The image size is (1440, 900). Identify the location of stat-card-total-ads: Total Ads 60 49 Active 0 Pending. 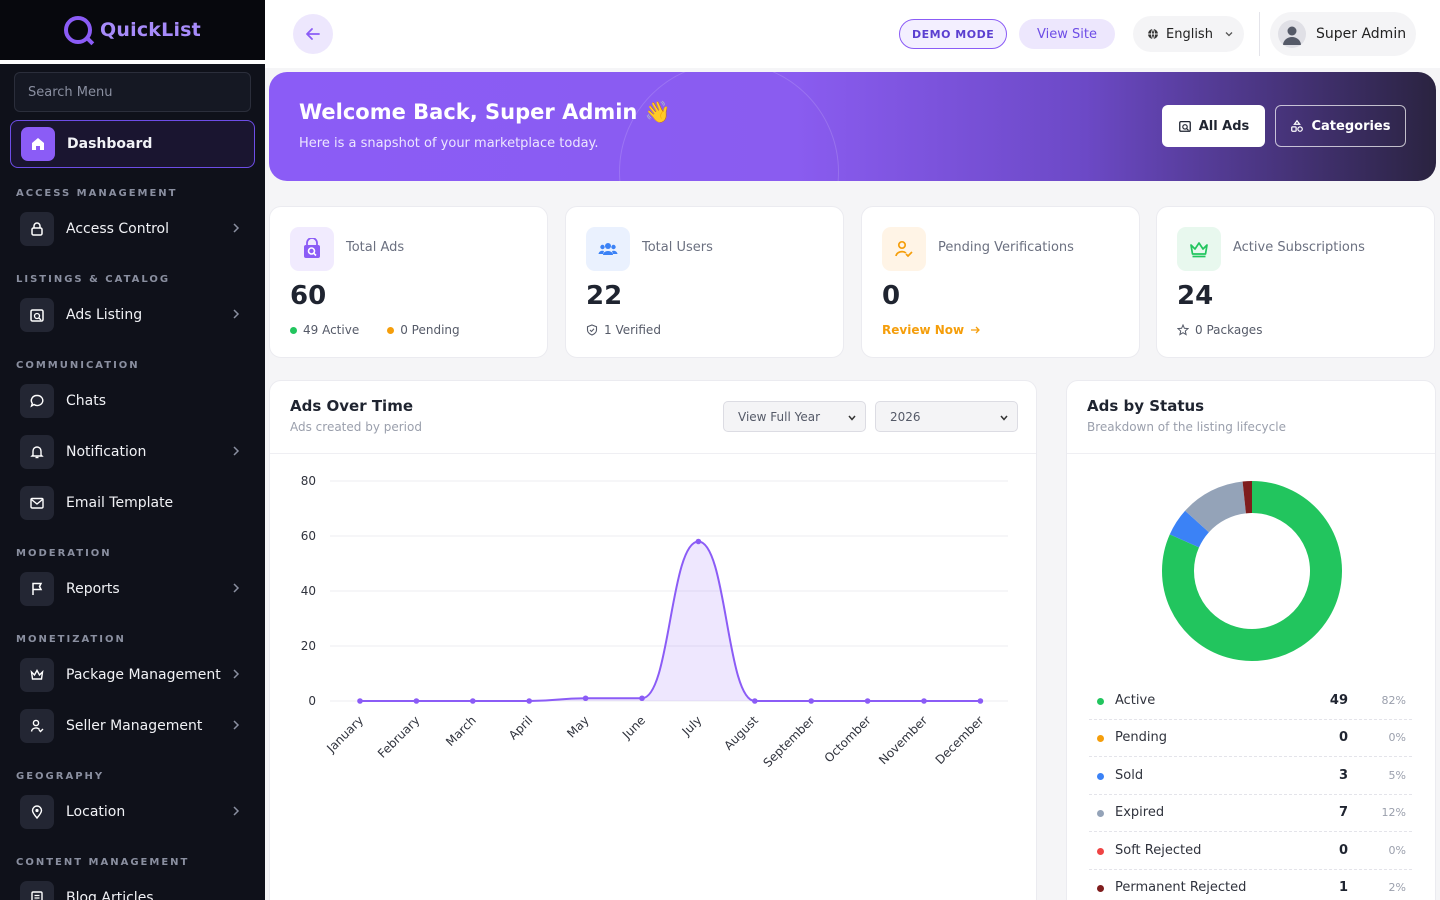
(408, 282).